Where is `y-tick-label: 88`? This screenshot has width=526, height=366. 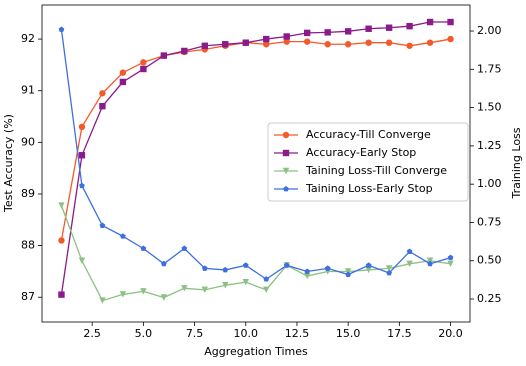 y-tick-label: 88 is located at coordinates (28, 245).